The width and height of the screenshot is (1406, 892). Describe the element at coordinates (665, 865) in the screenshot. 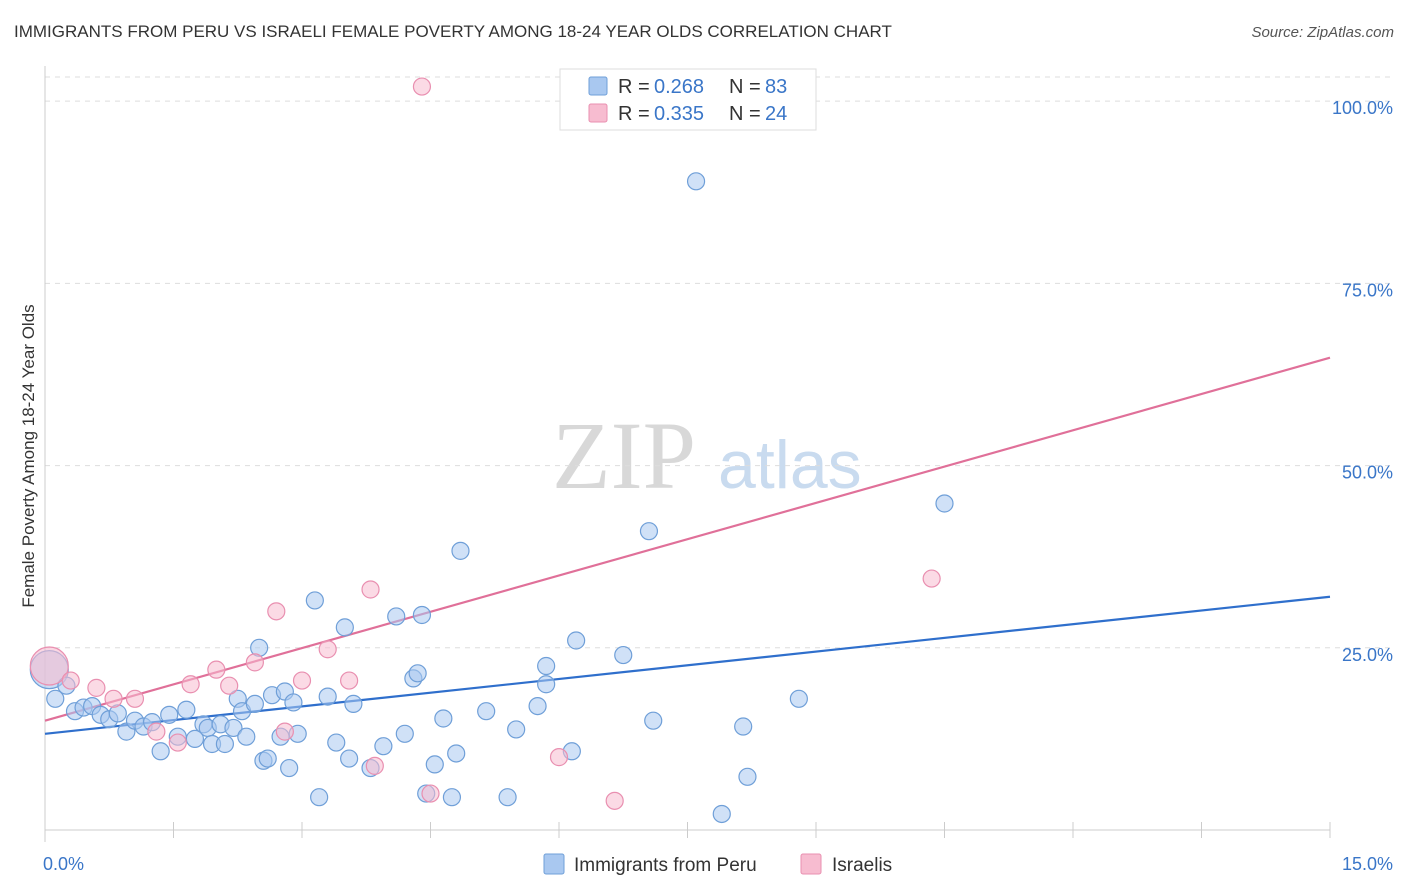

I see `bottom-legend-label-peru: Immigrants from Peru` at that location.